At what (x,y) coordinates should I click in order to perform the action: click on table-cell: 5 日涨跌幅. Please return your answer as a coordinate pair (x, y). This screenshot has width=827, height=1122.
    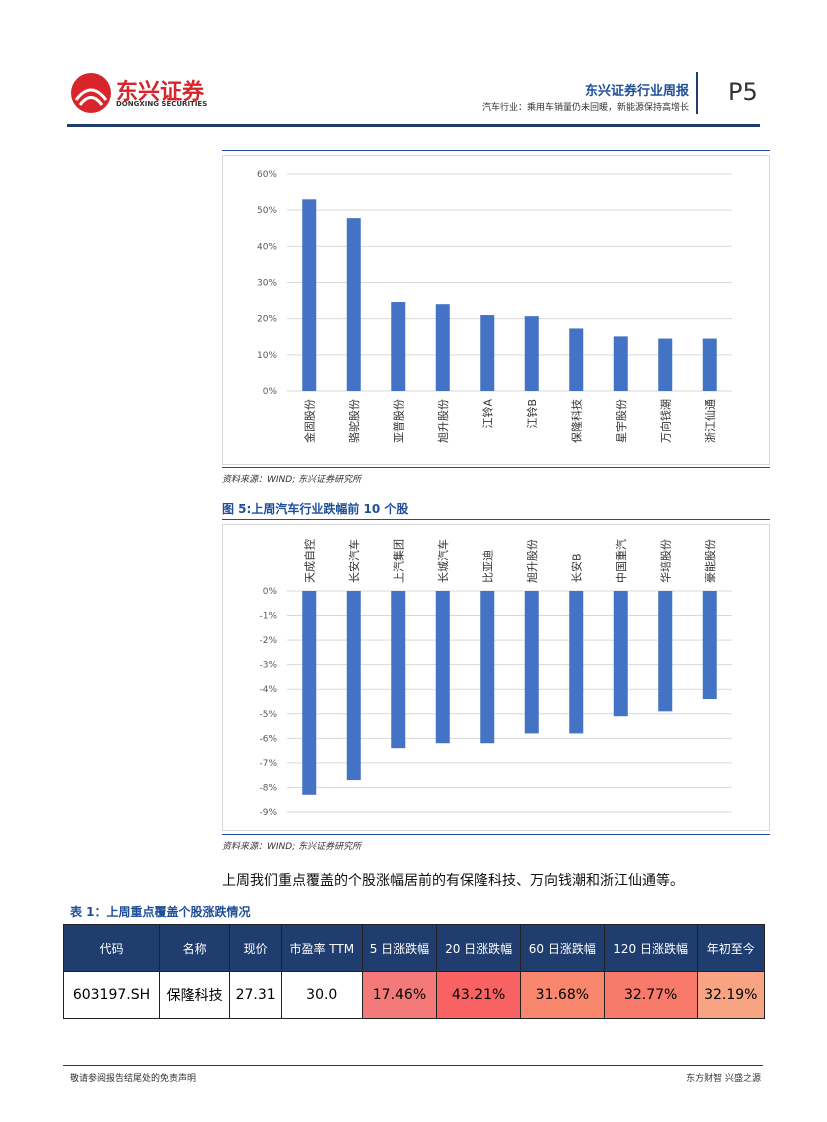
    Looking at the image, I should click on (399, 948).